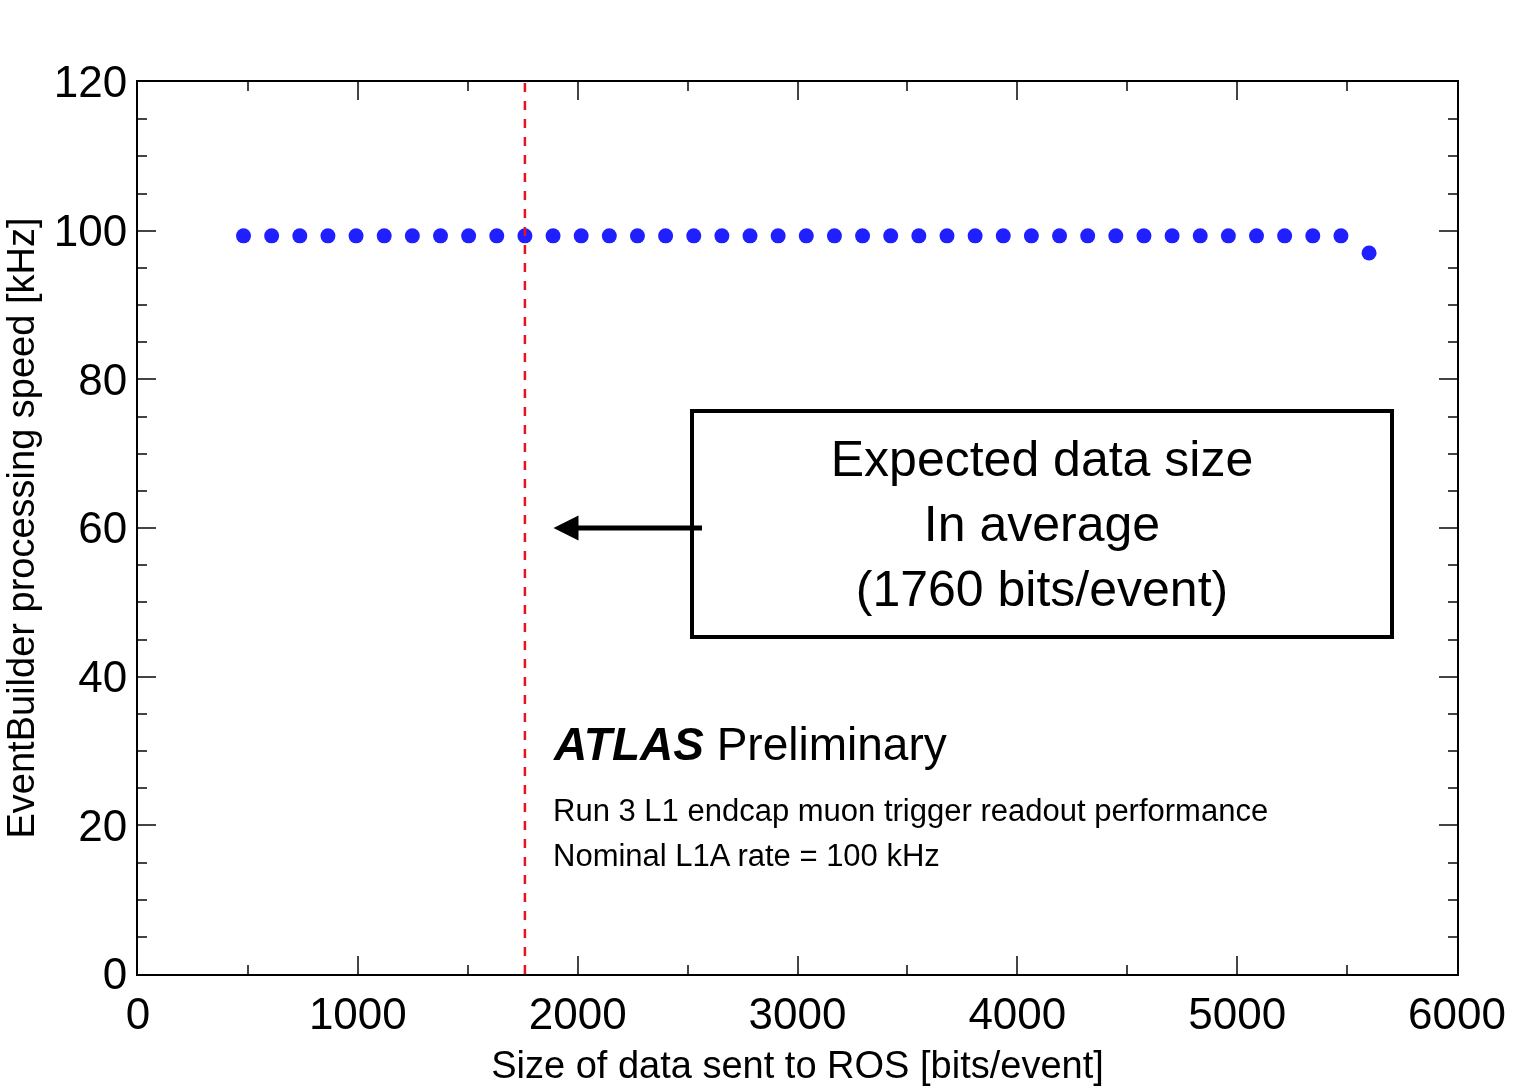 This screenshot has width=1527, height=1091. What do you see at coordinates (21, 528) in the screenshot?
I see `y-axis-title: EventBuilder processing speed [kHz]` at bounding box center [21, 528].